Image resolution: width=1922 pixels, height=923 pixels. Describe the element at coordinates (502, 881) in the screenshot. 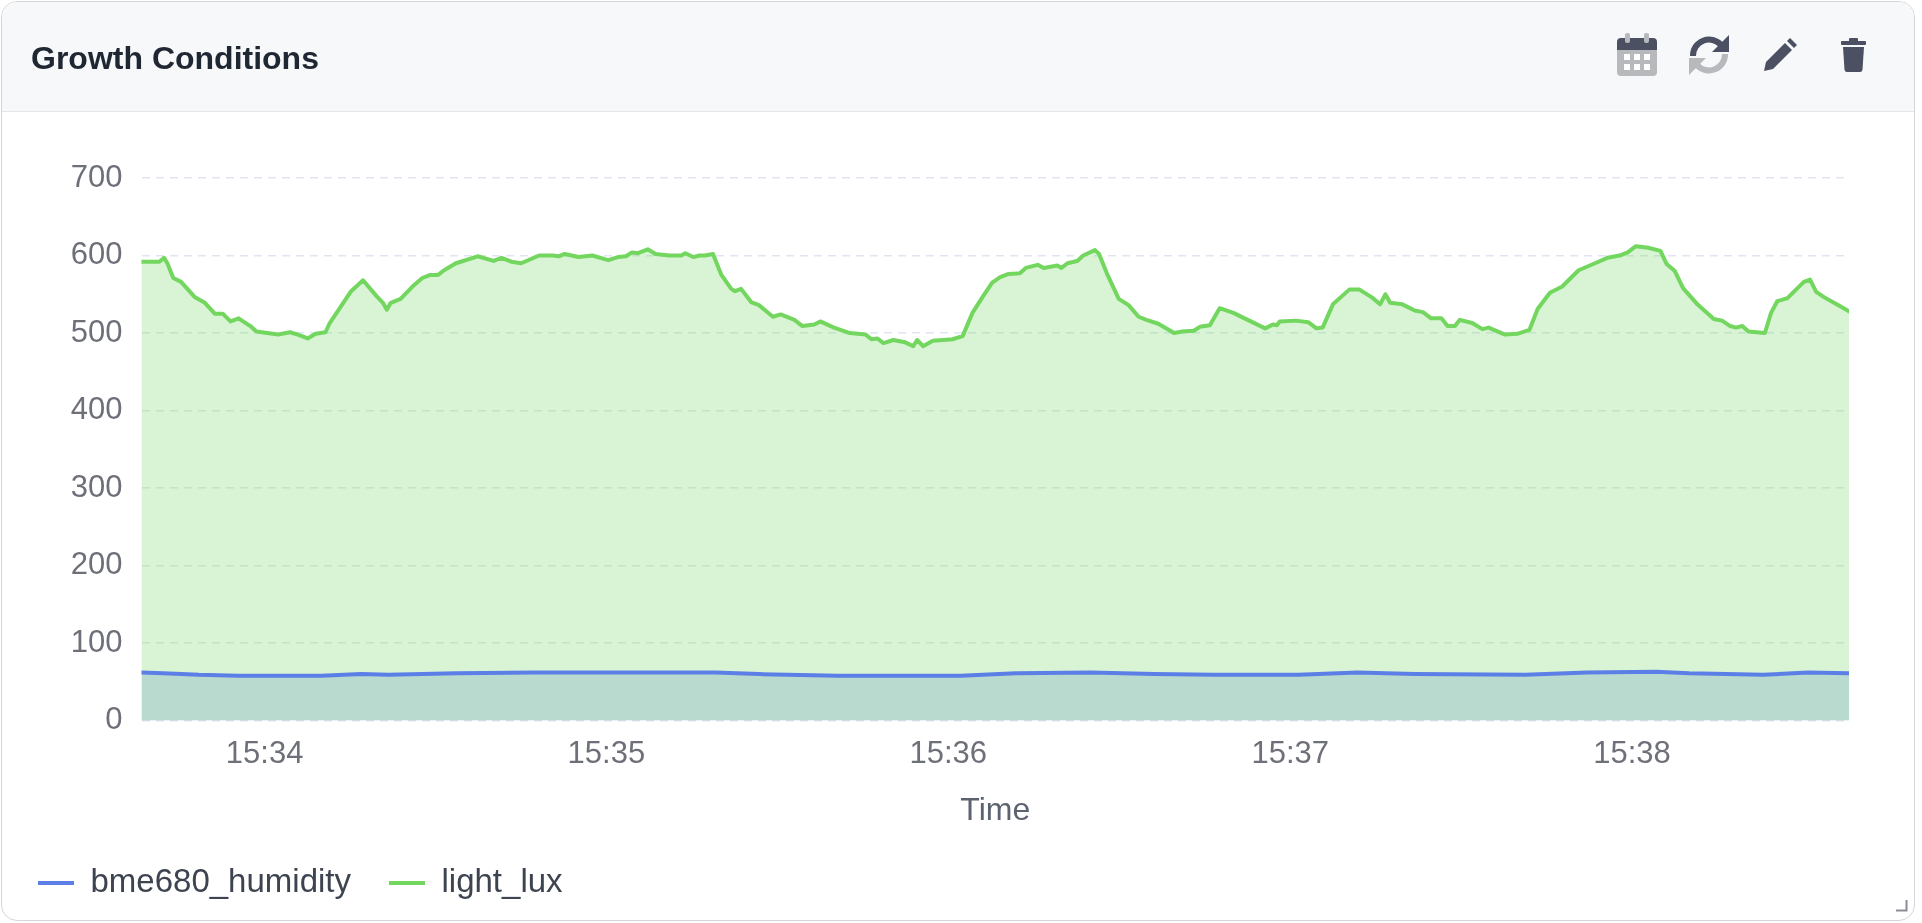

I see `legend-label: light_lux` at that location.